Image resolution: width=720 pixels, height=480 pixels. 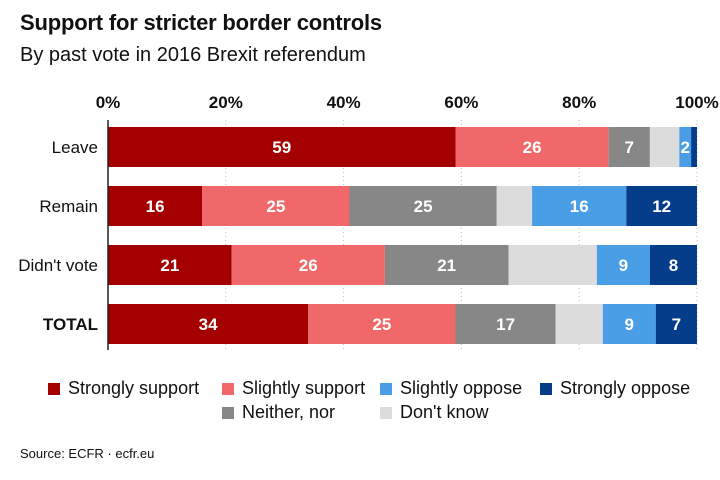 I want to click on legend-item-slightly-oppose: Slightly oppose, so click(x=451, y=388).